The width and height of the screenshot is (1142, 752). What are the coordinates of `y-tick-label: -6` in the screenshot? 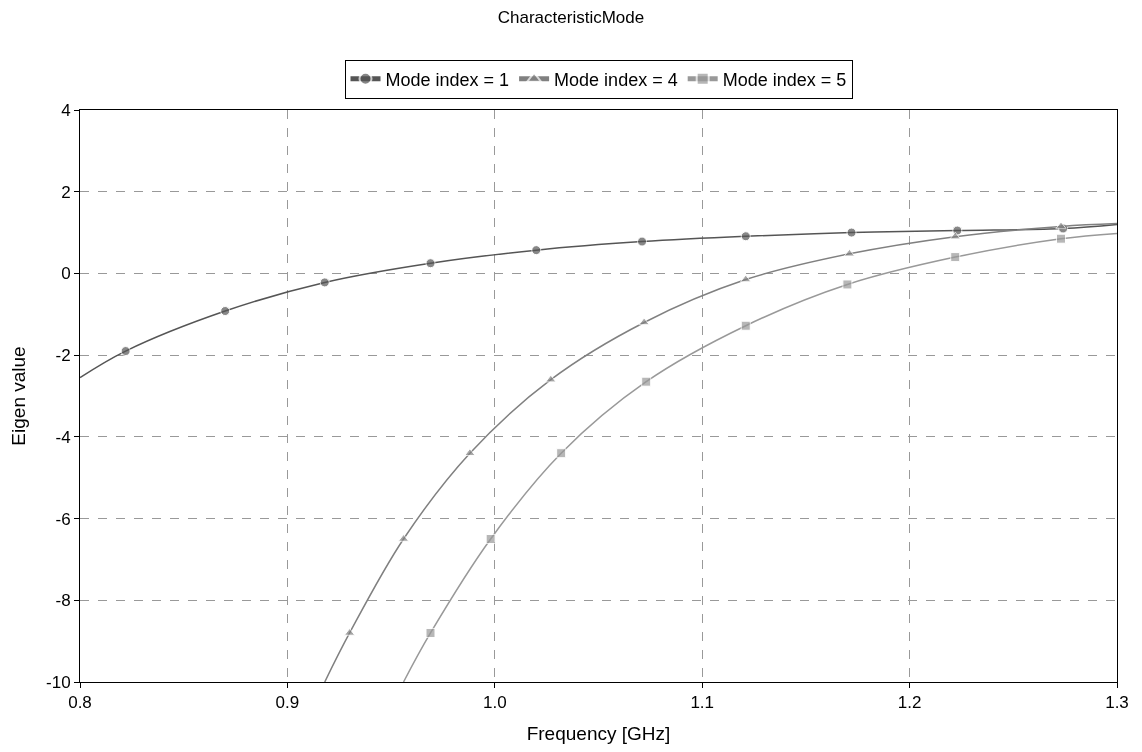 It's located at (63, 519).